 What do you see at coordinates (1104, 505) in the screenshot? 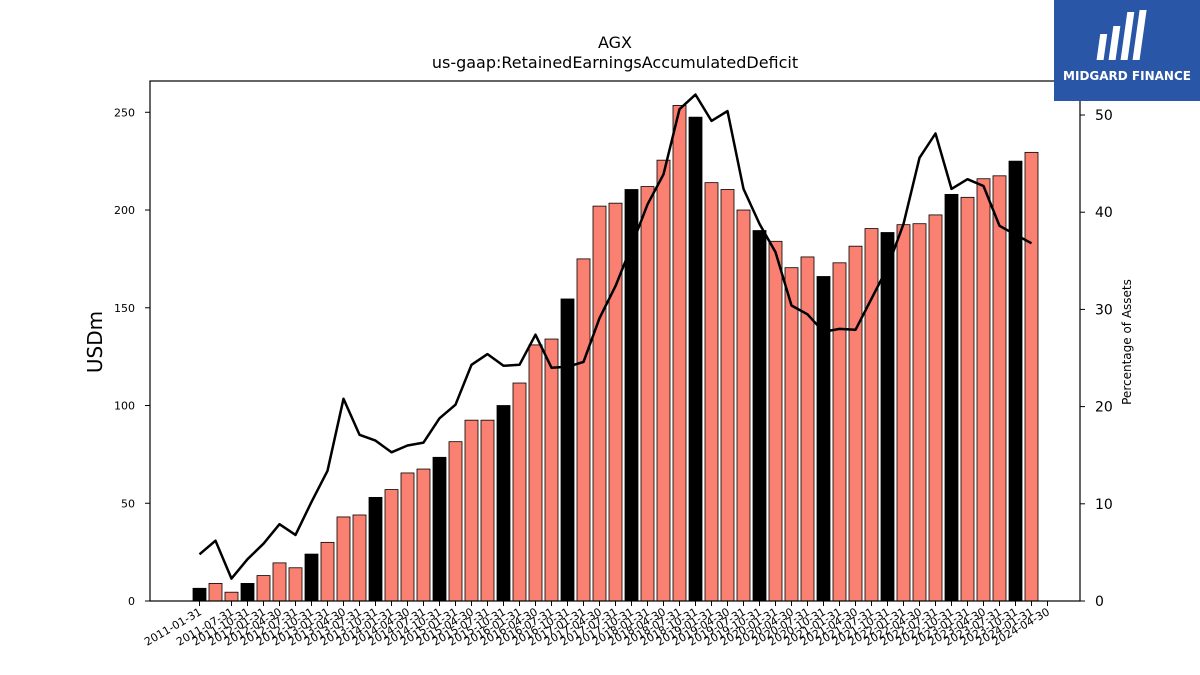
I see `y2-tick-label: 10` at bounding box center [1104, 505].